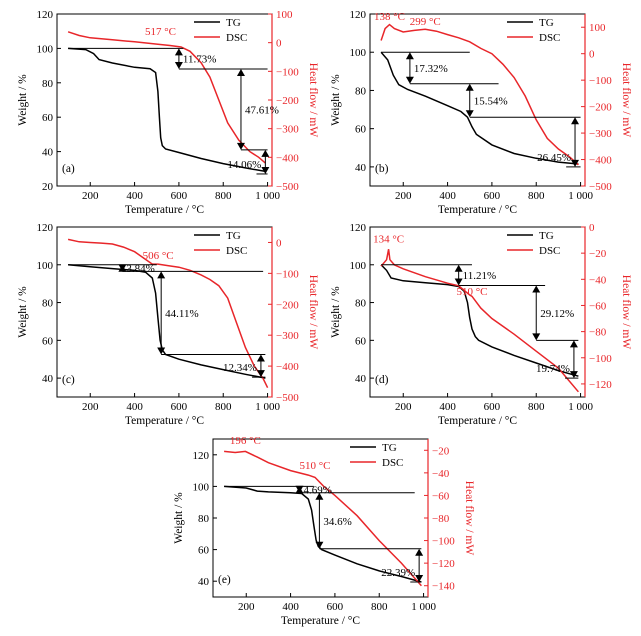 This screenshot has height=636, width=641. I want to click on x-tick-label: 600, so click(179, 407).